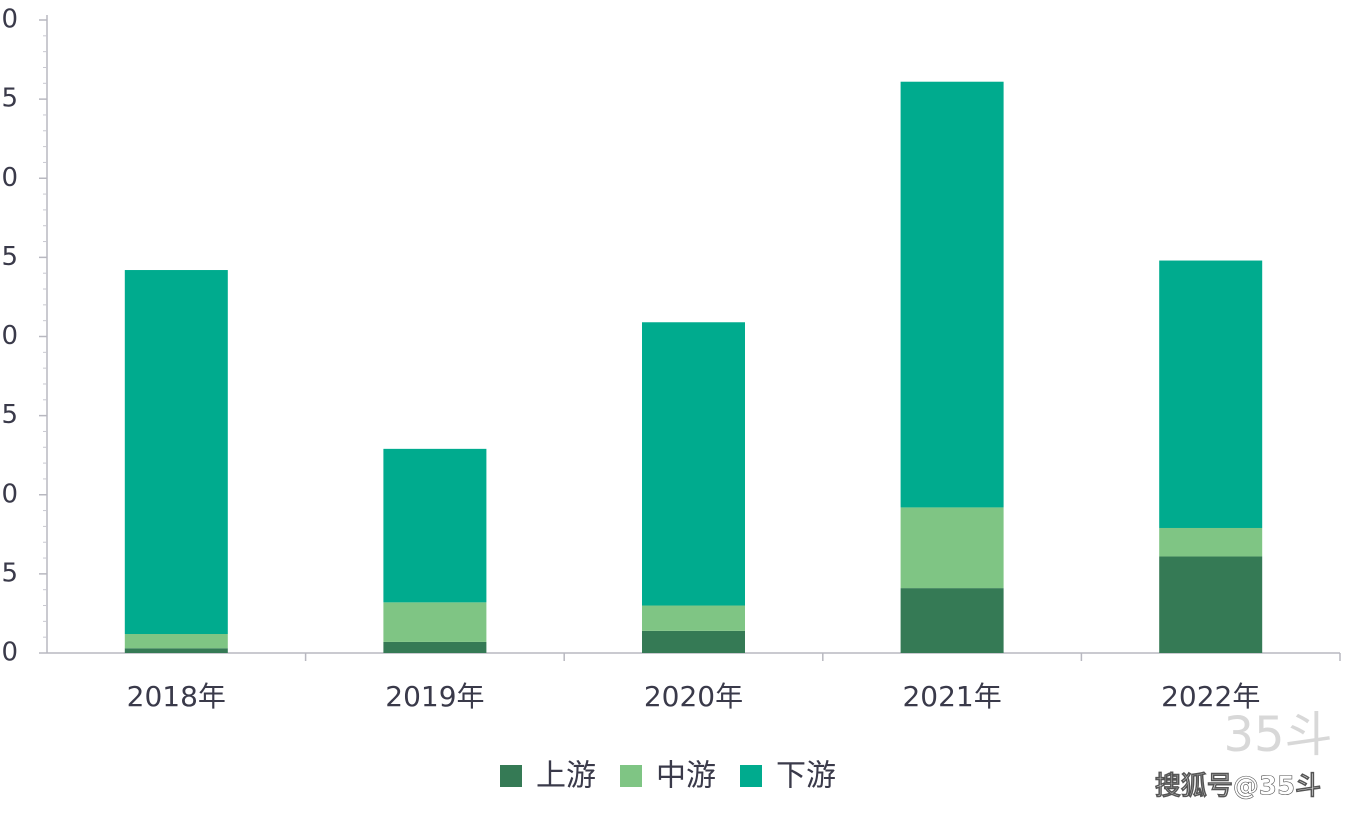 The height and width of the screenshot is (816, 1354). Describe the element at coordinates (9, 573) in the screenshot. I see `y-tick-label: 5` at that location.